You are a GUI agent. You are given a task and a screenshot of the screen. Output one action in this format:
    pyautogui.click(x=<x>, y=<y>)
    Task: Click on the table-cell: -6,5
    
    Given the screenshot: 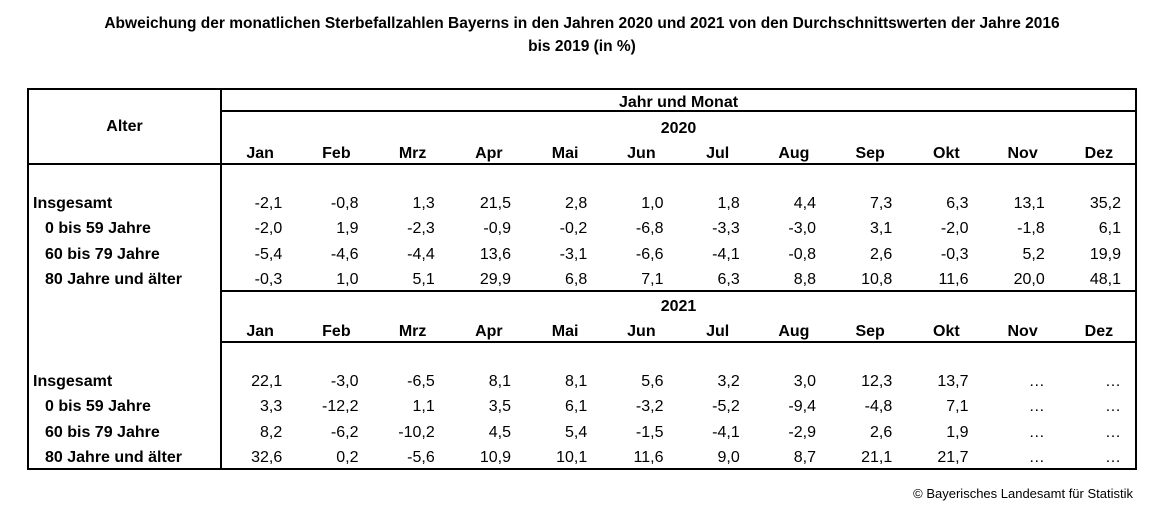 What is the action you would take?
    pyautogui.click(x=421, y=381)
    